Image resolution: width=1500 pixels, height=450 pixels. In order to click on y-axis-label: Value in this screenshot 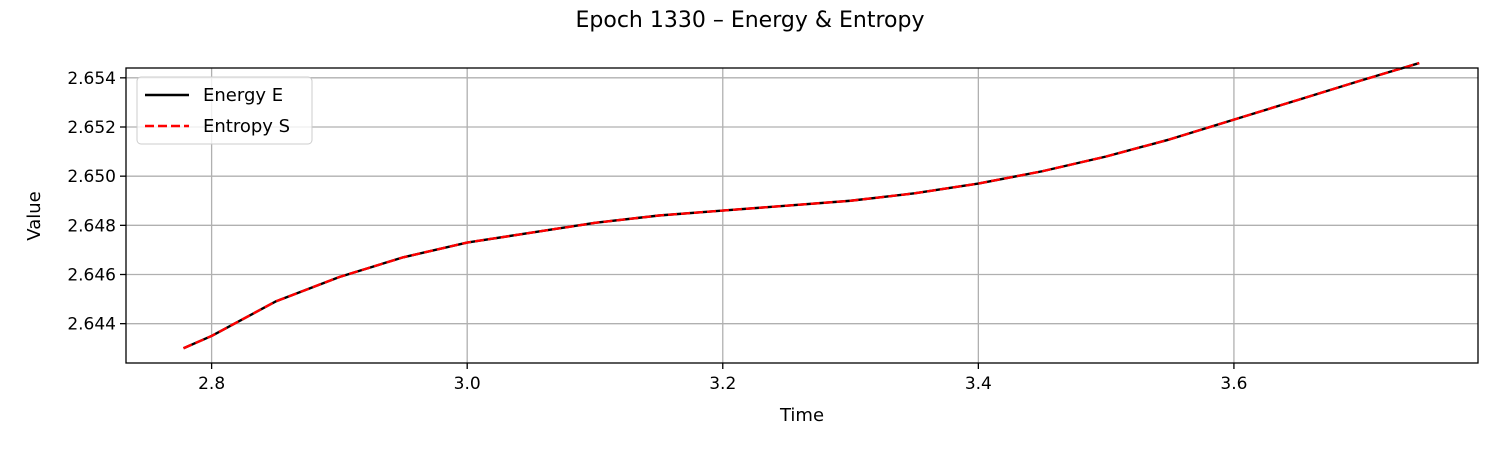, I will do `click(34, 215)`.